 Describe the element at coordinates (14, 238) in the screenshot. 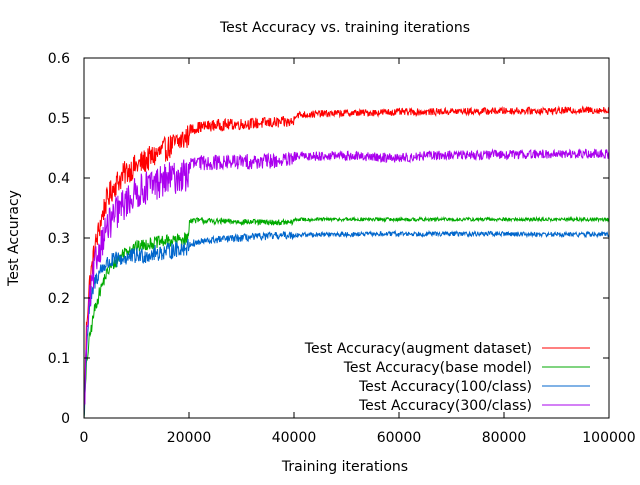

I see `y-axis-label: Test Accuracy` at that location.